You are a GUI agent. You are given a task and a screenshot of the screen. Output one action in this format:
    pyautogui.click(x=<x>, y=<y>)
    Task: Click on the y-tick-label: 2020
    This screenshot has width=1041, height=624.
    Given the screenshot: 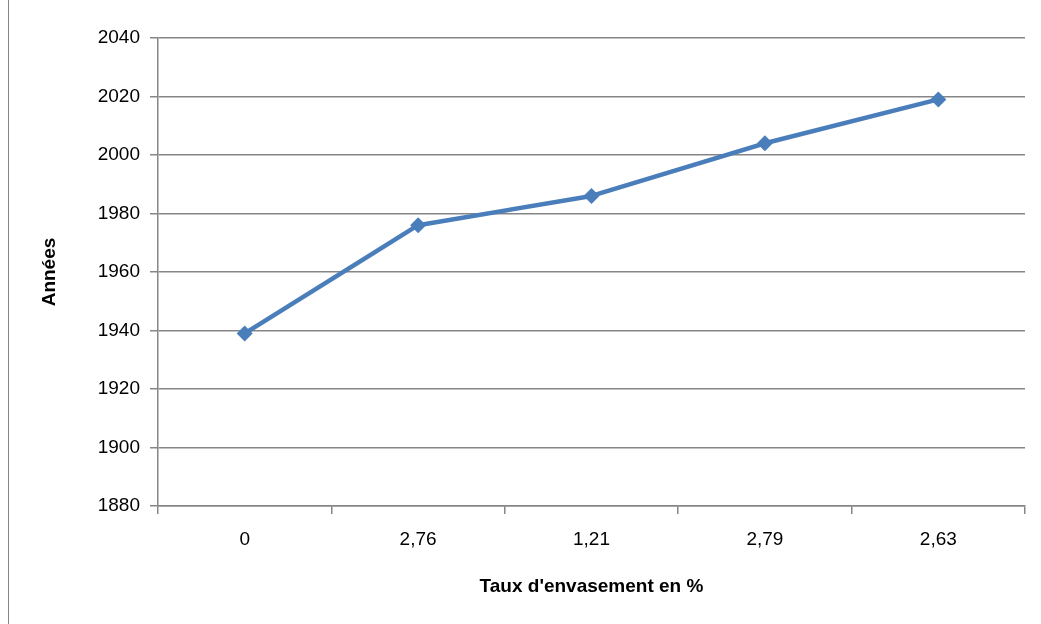 What is the action you would take?
    pyautogui.click(x=118, y=95)
    